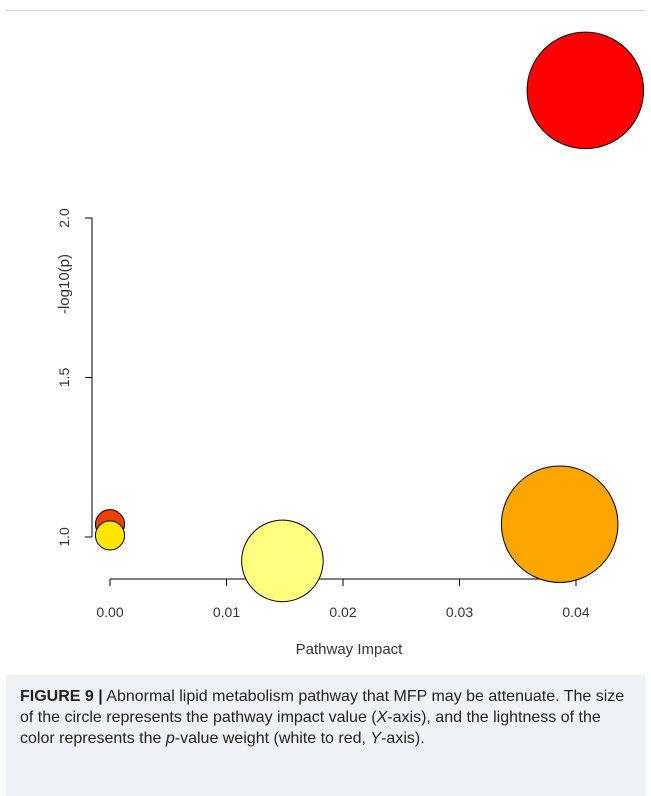  I want to click on caption-label: FIGURE 9 |, so click(61, 696).